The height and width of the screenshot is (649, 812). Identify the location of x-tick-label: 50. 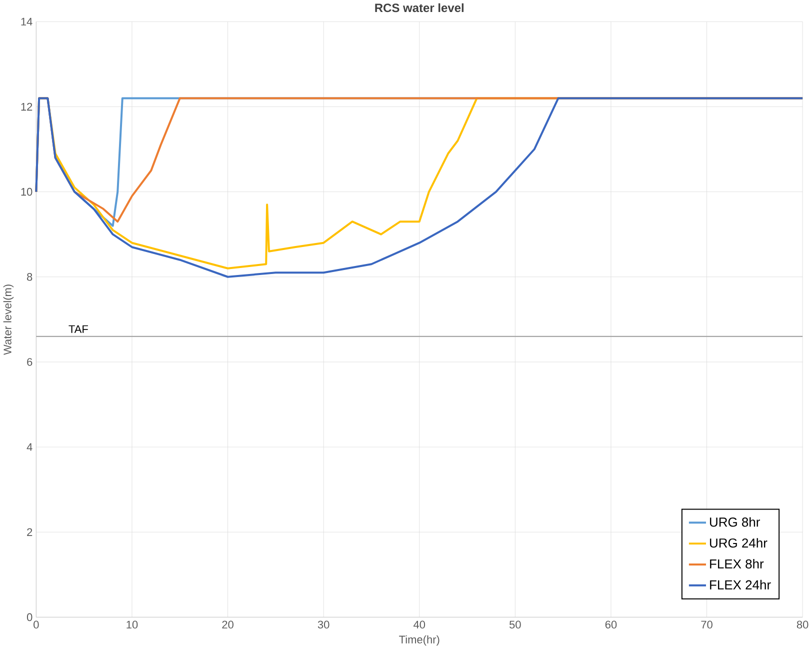
(515, 624).